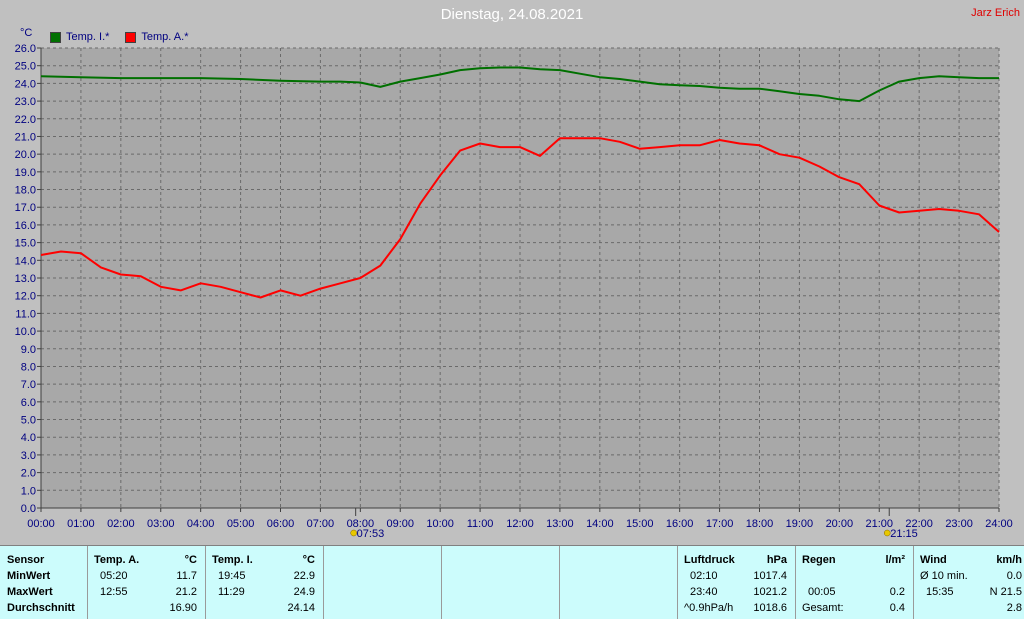 The width and height of the screenshot is (1024, 619). What do you see at coordinates (26, 33) in the screenshot?
I see `y-axis-unit: °C` at bounding box center [26, 33].